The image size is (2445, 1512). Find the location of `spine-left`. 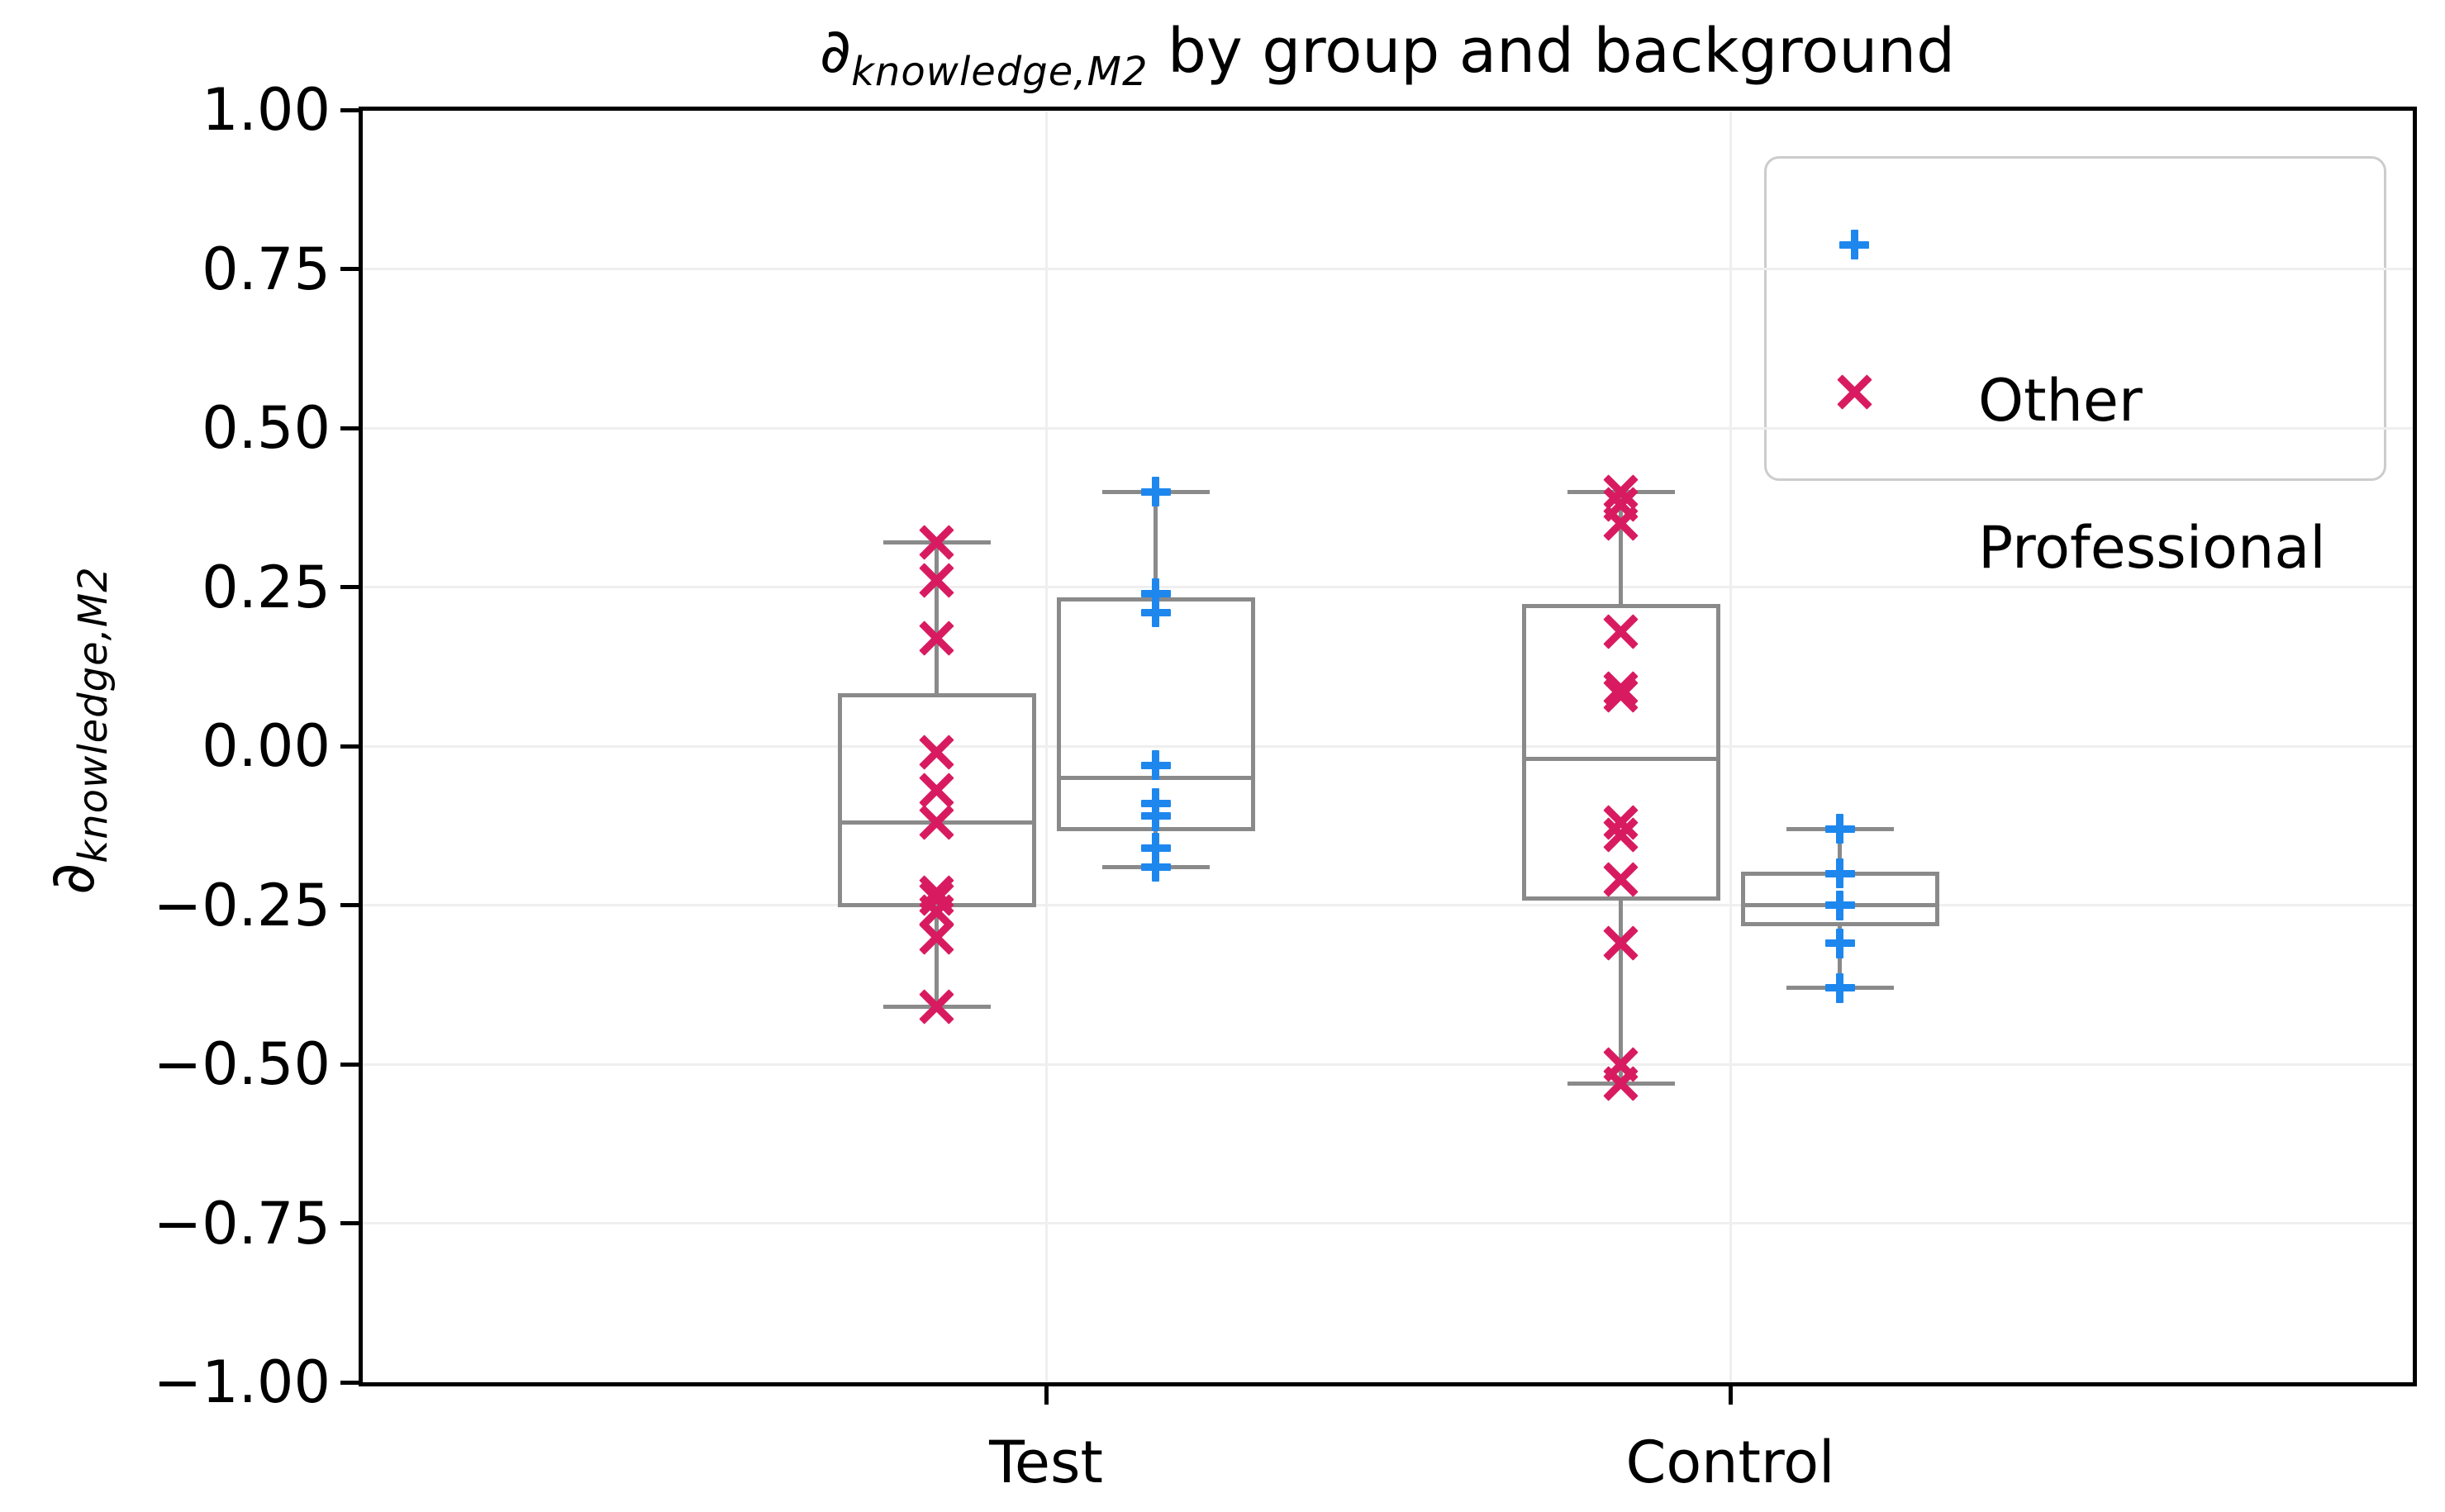

spine-left is located at coordinates (361, 746).